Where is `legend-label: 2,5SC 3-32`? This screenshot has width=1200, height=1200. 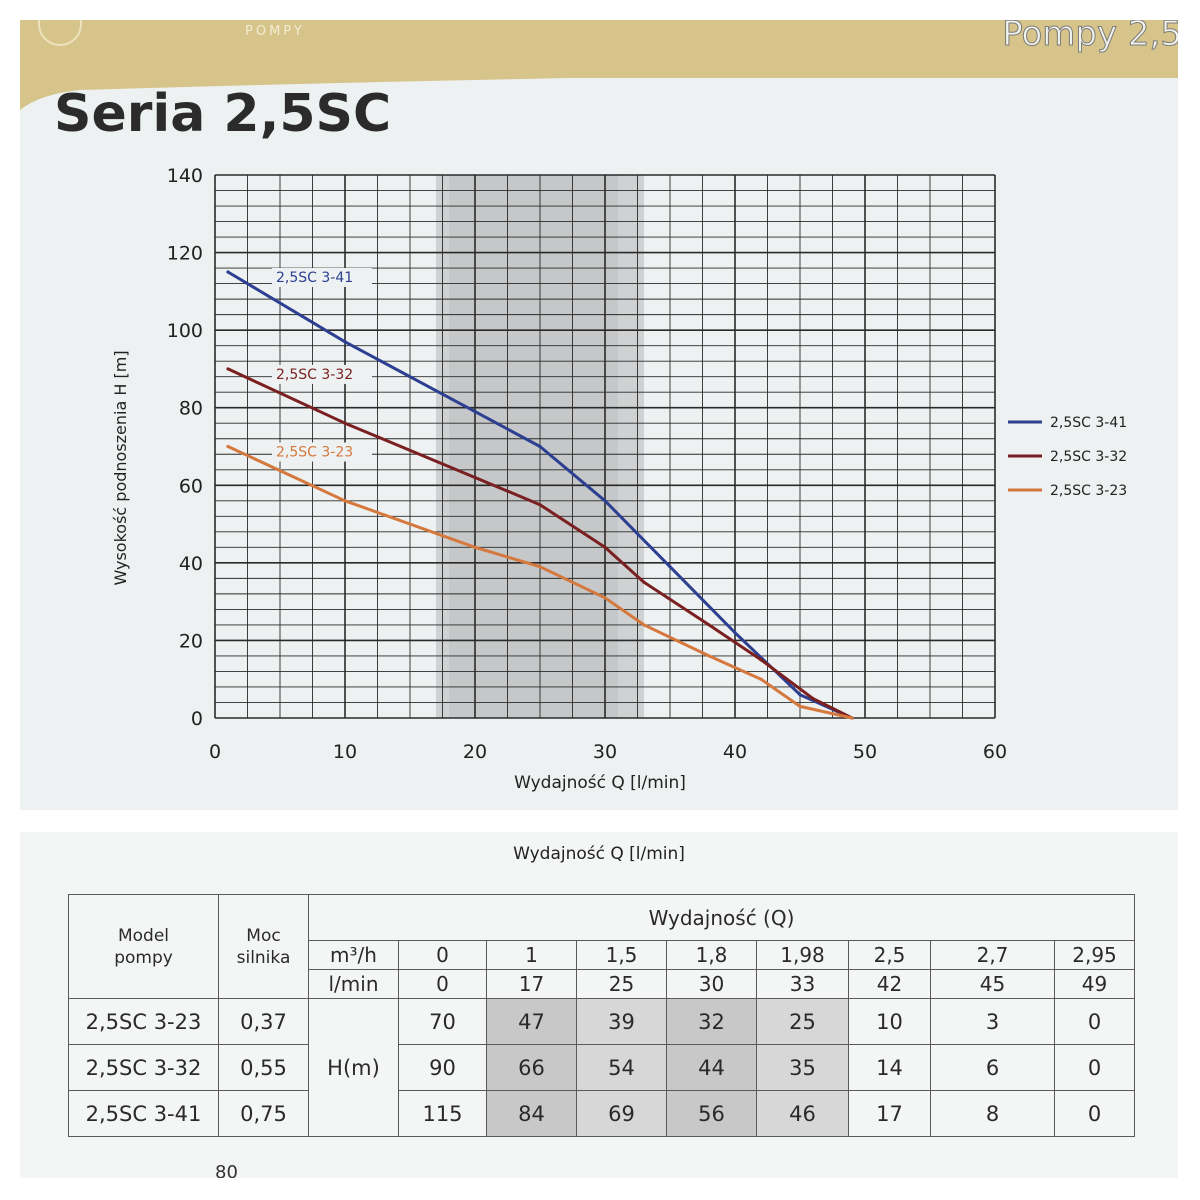
legend-label: 2,5SC 3-32 is located at coordinates (1088, 457).